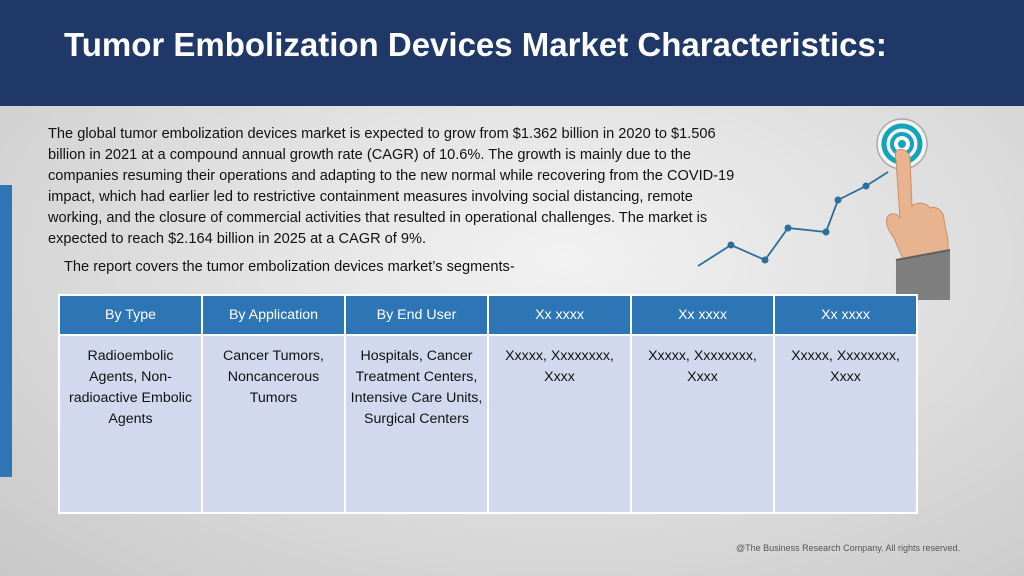 This screenshot has height=576, width=1024. Describe the element at coordinates (559, 424) in the screenshot. I see `cell-placeholder-1: Xxxxx, Xxxxxxxx, Xxxx` at that location.